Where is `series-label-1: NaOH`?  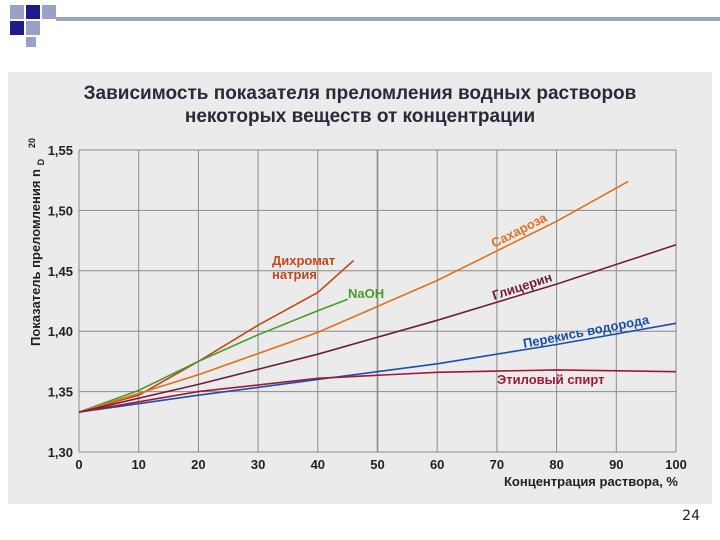 series-label-1: NaOH is located at coordinates (366, 293).